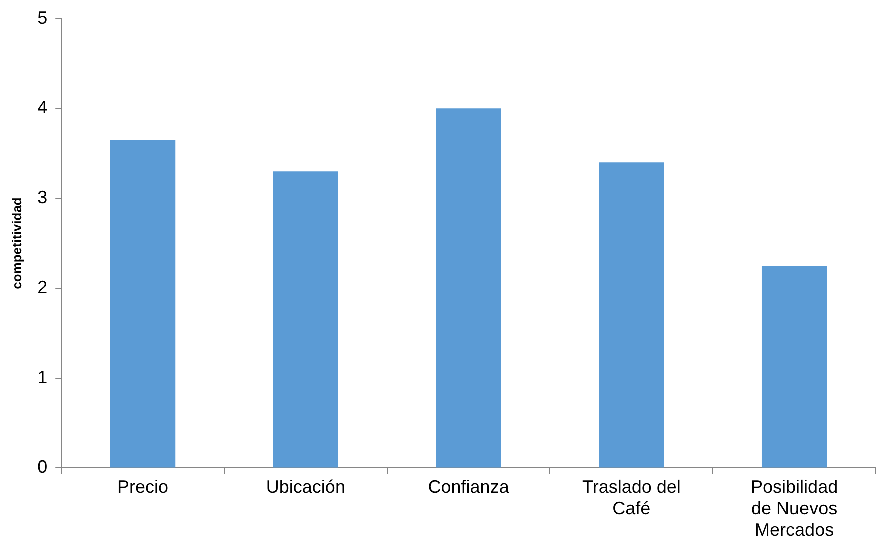  I want to click on y-tick-label: 4, so click(43, 108).